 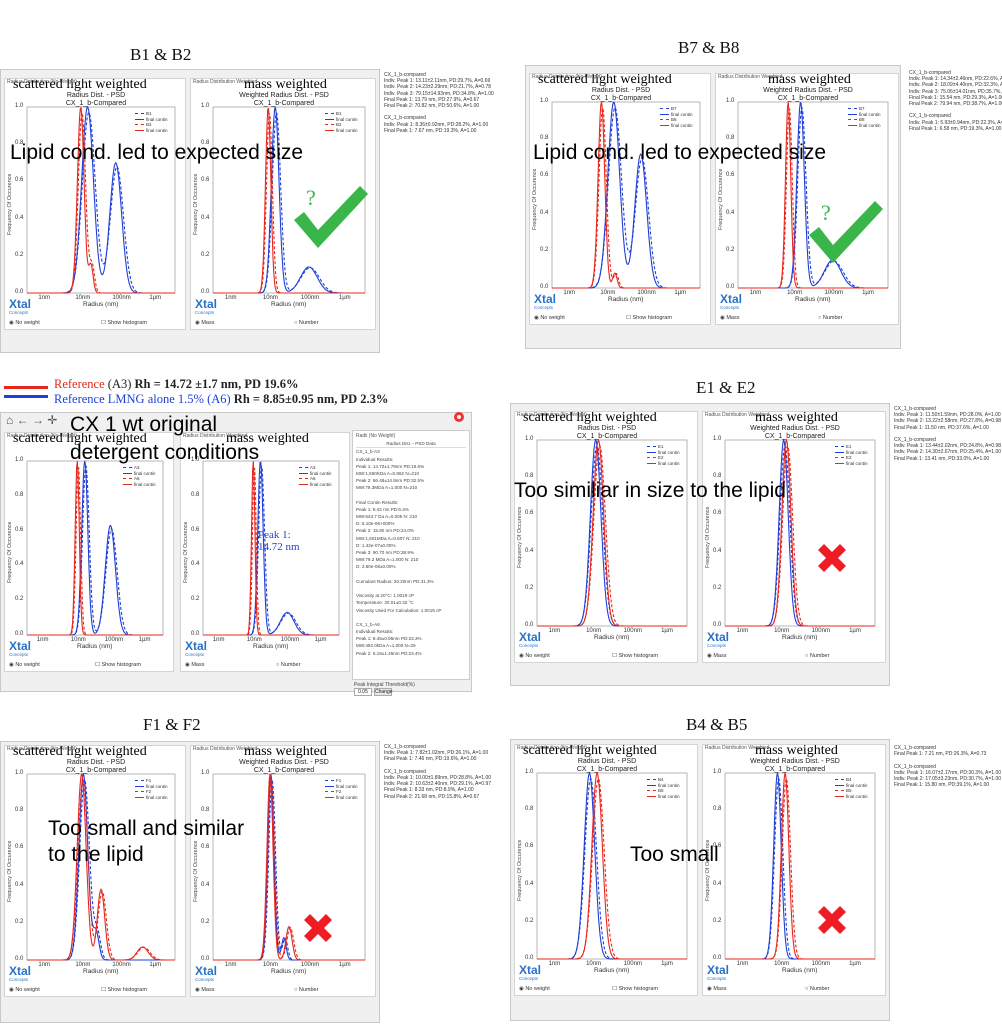 What do you see at coordinates (37, 420) in the screenshot?
I see `forward-icon: →` at bounding box center [37, 420].